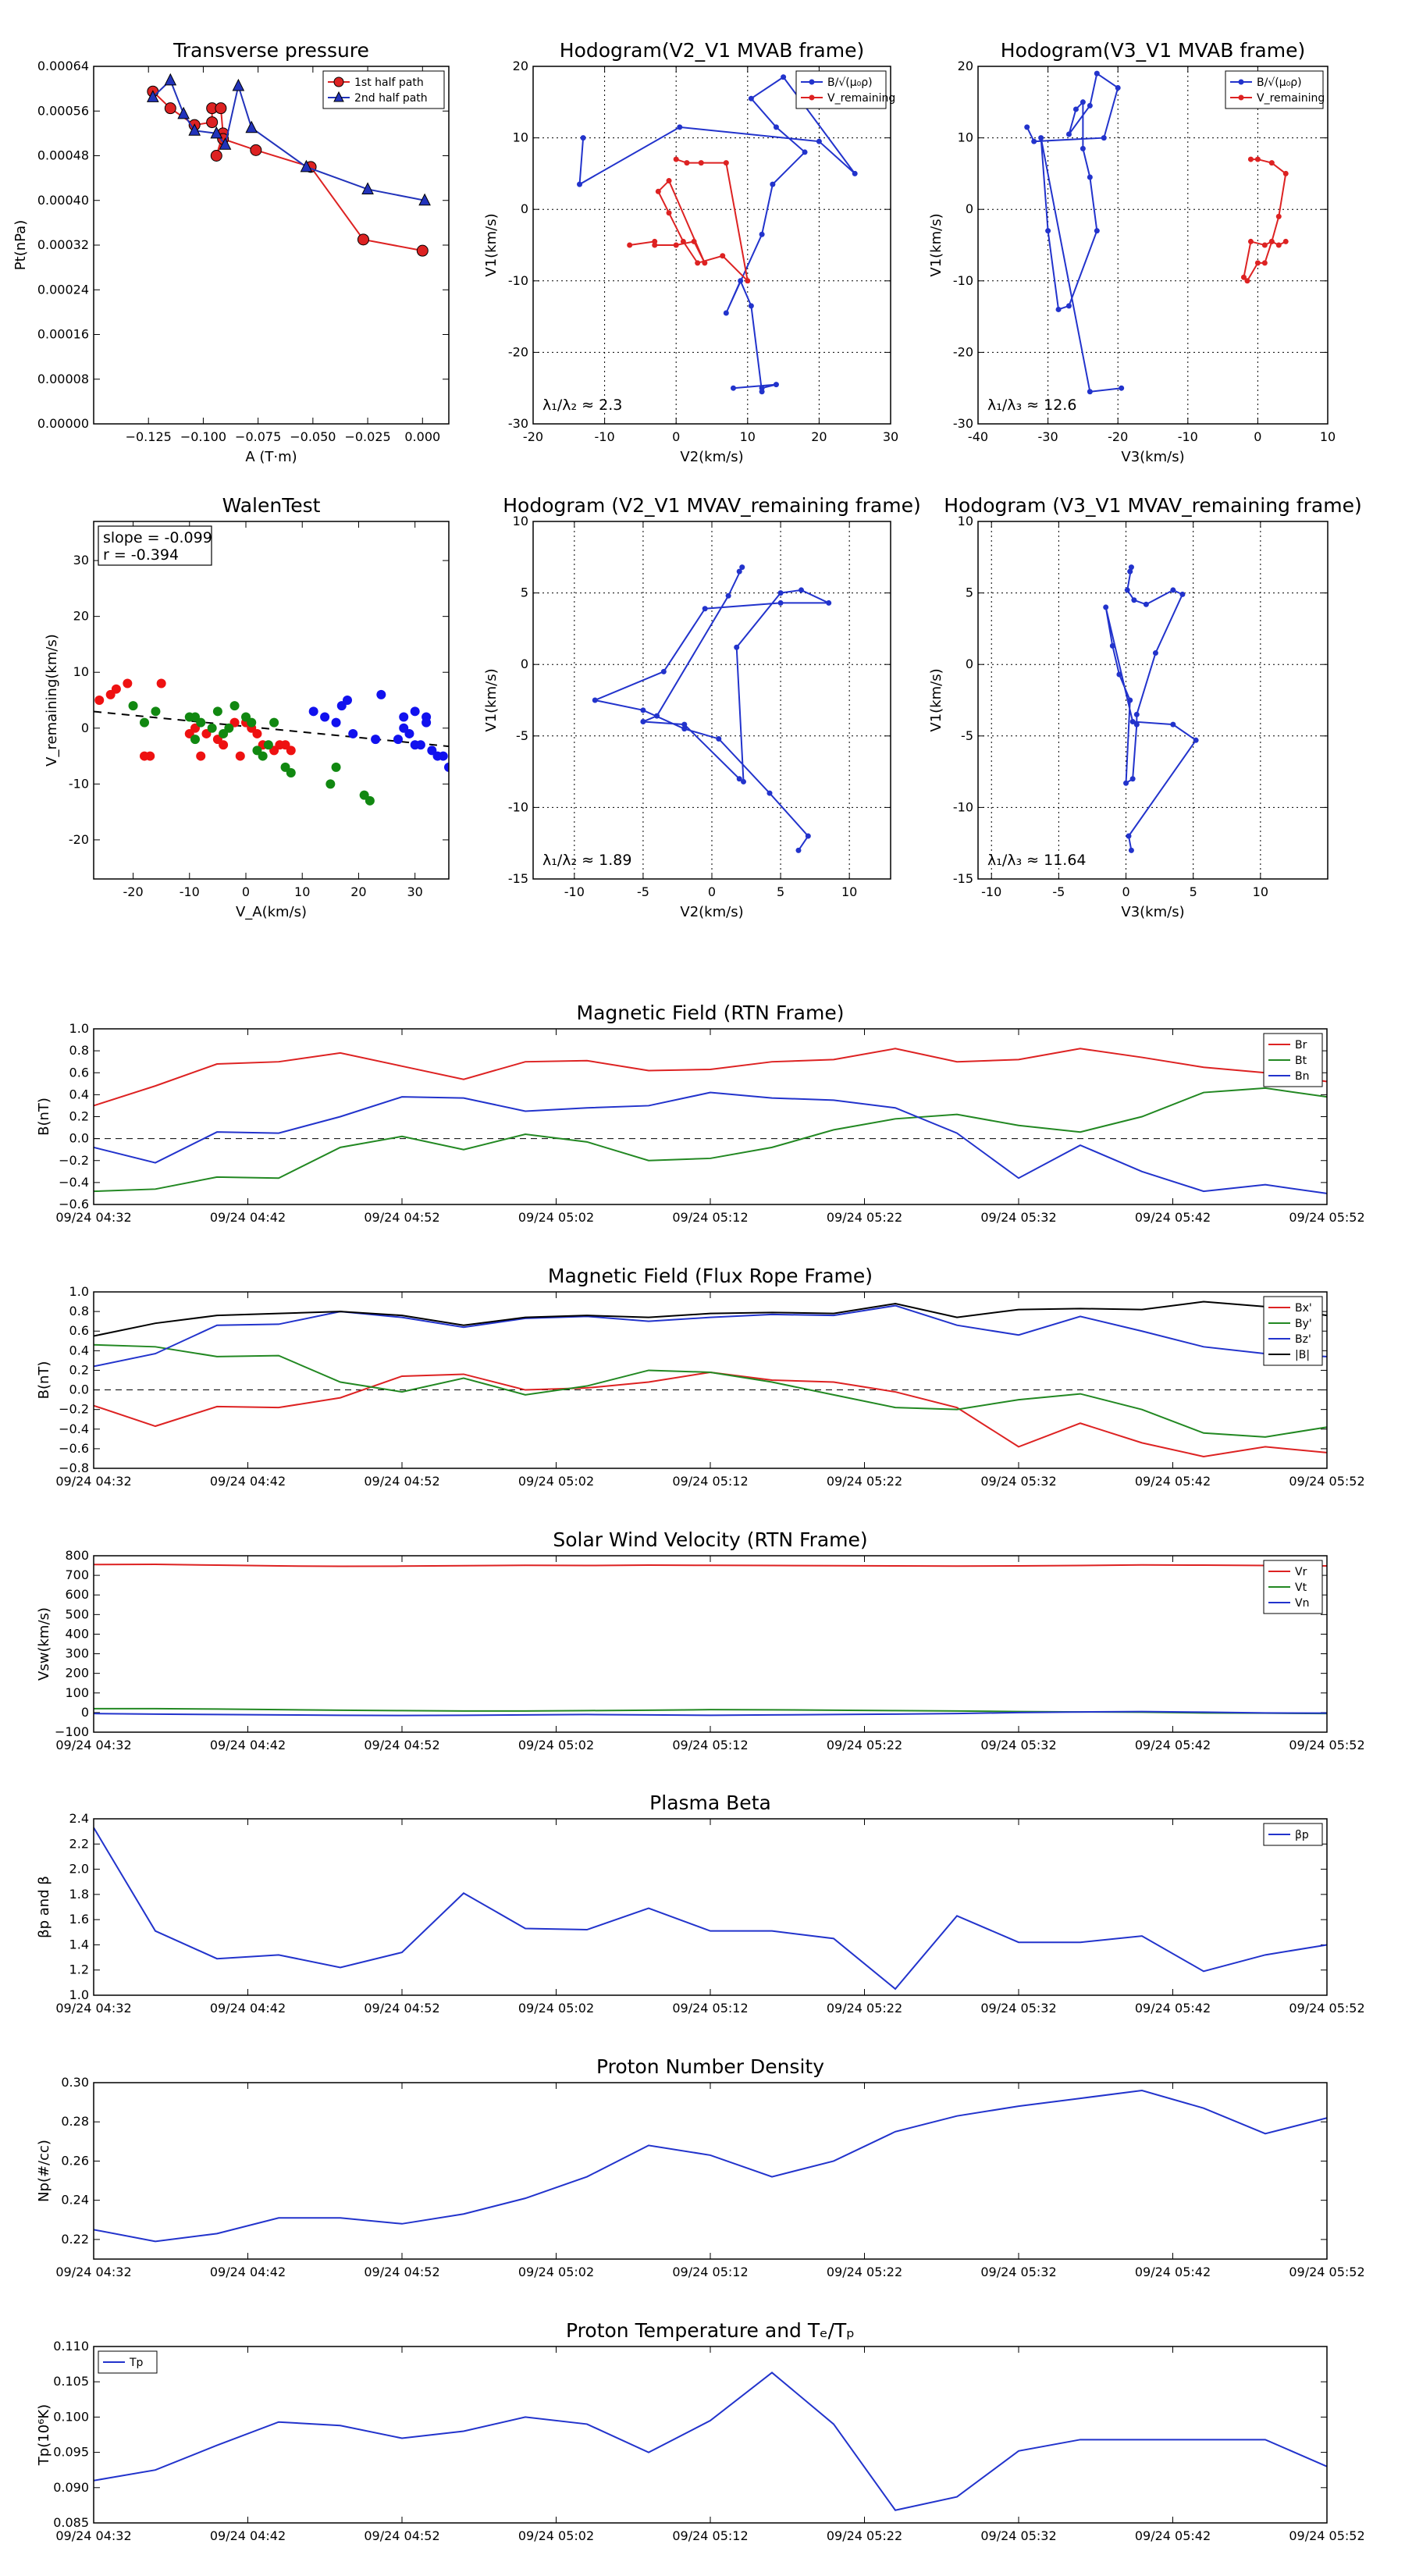 This screenshot has width=1405, height=2576. Describe the element at coordinates (79, 1944) in the screenshot. I see `y-tick-label: 1.4` at that location.